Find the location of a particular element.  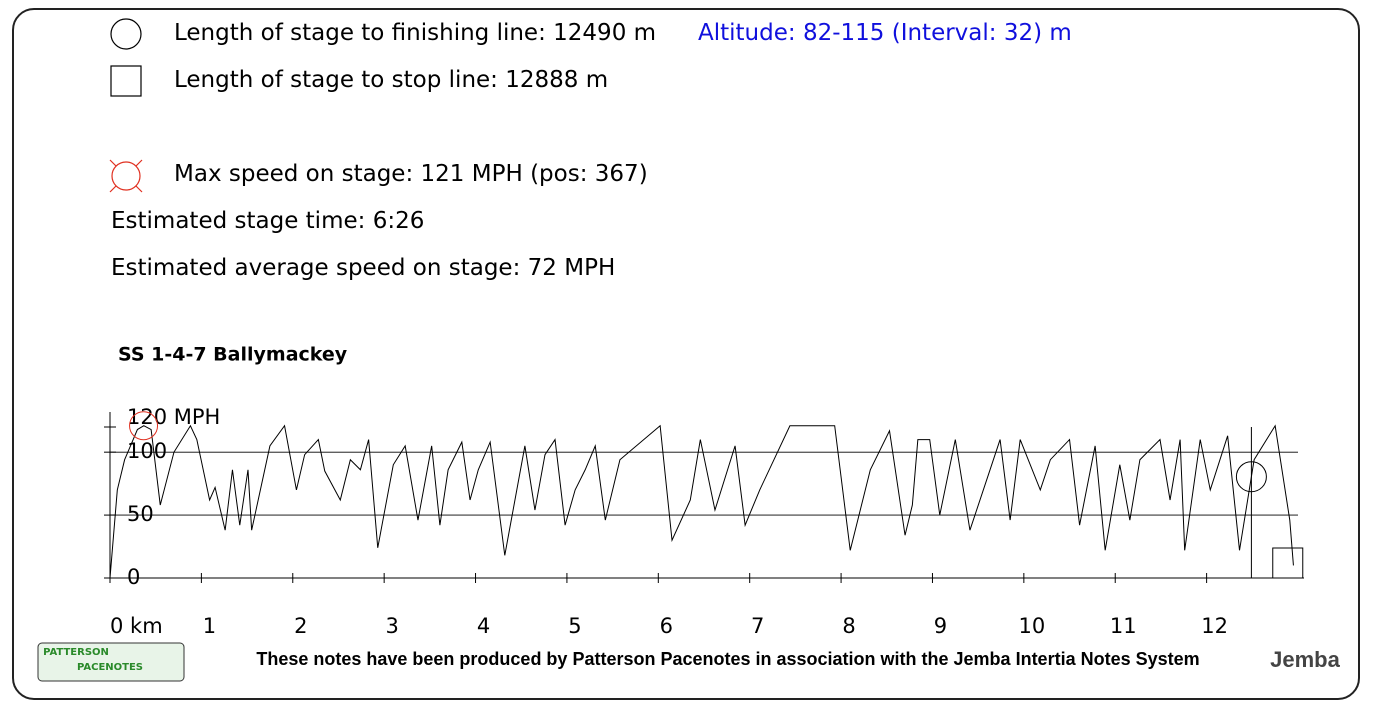

x-tick-label: 12 is located at coordinates (1214, 626).